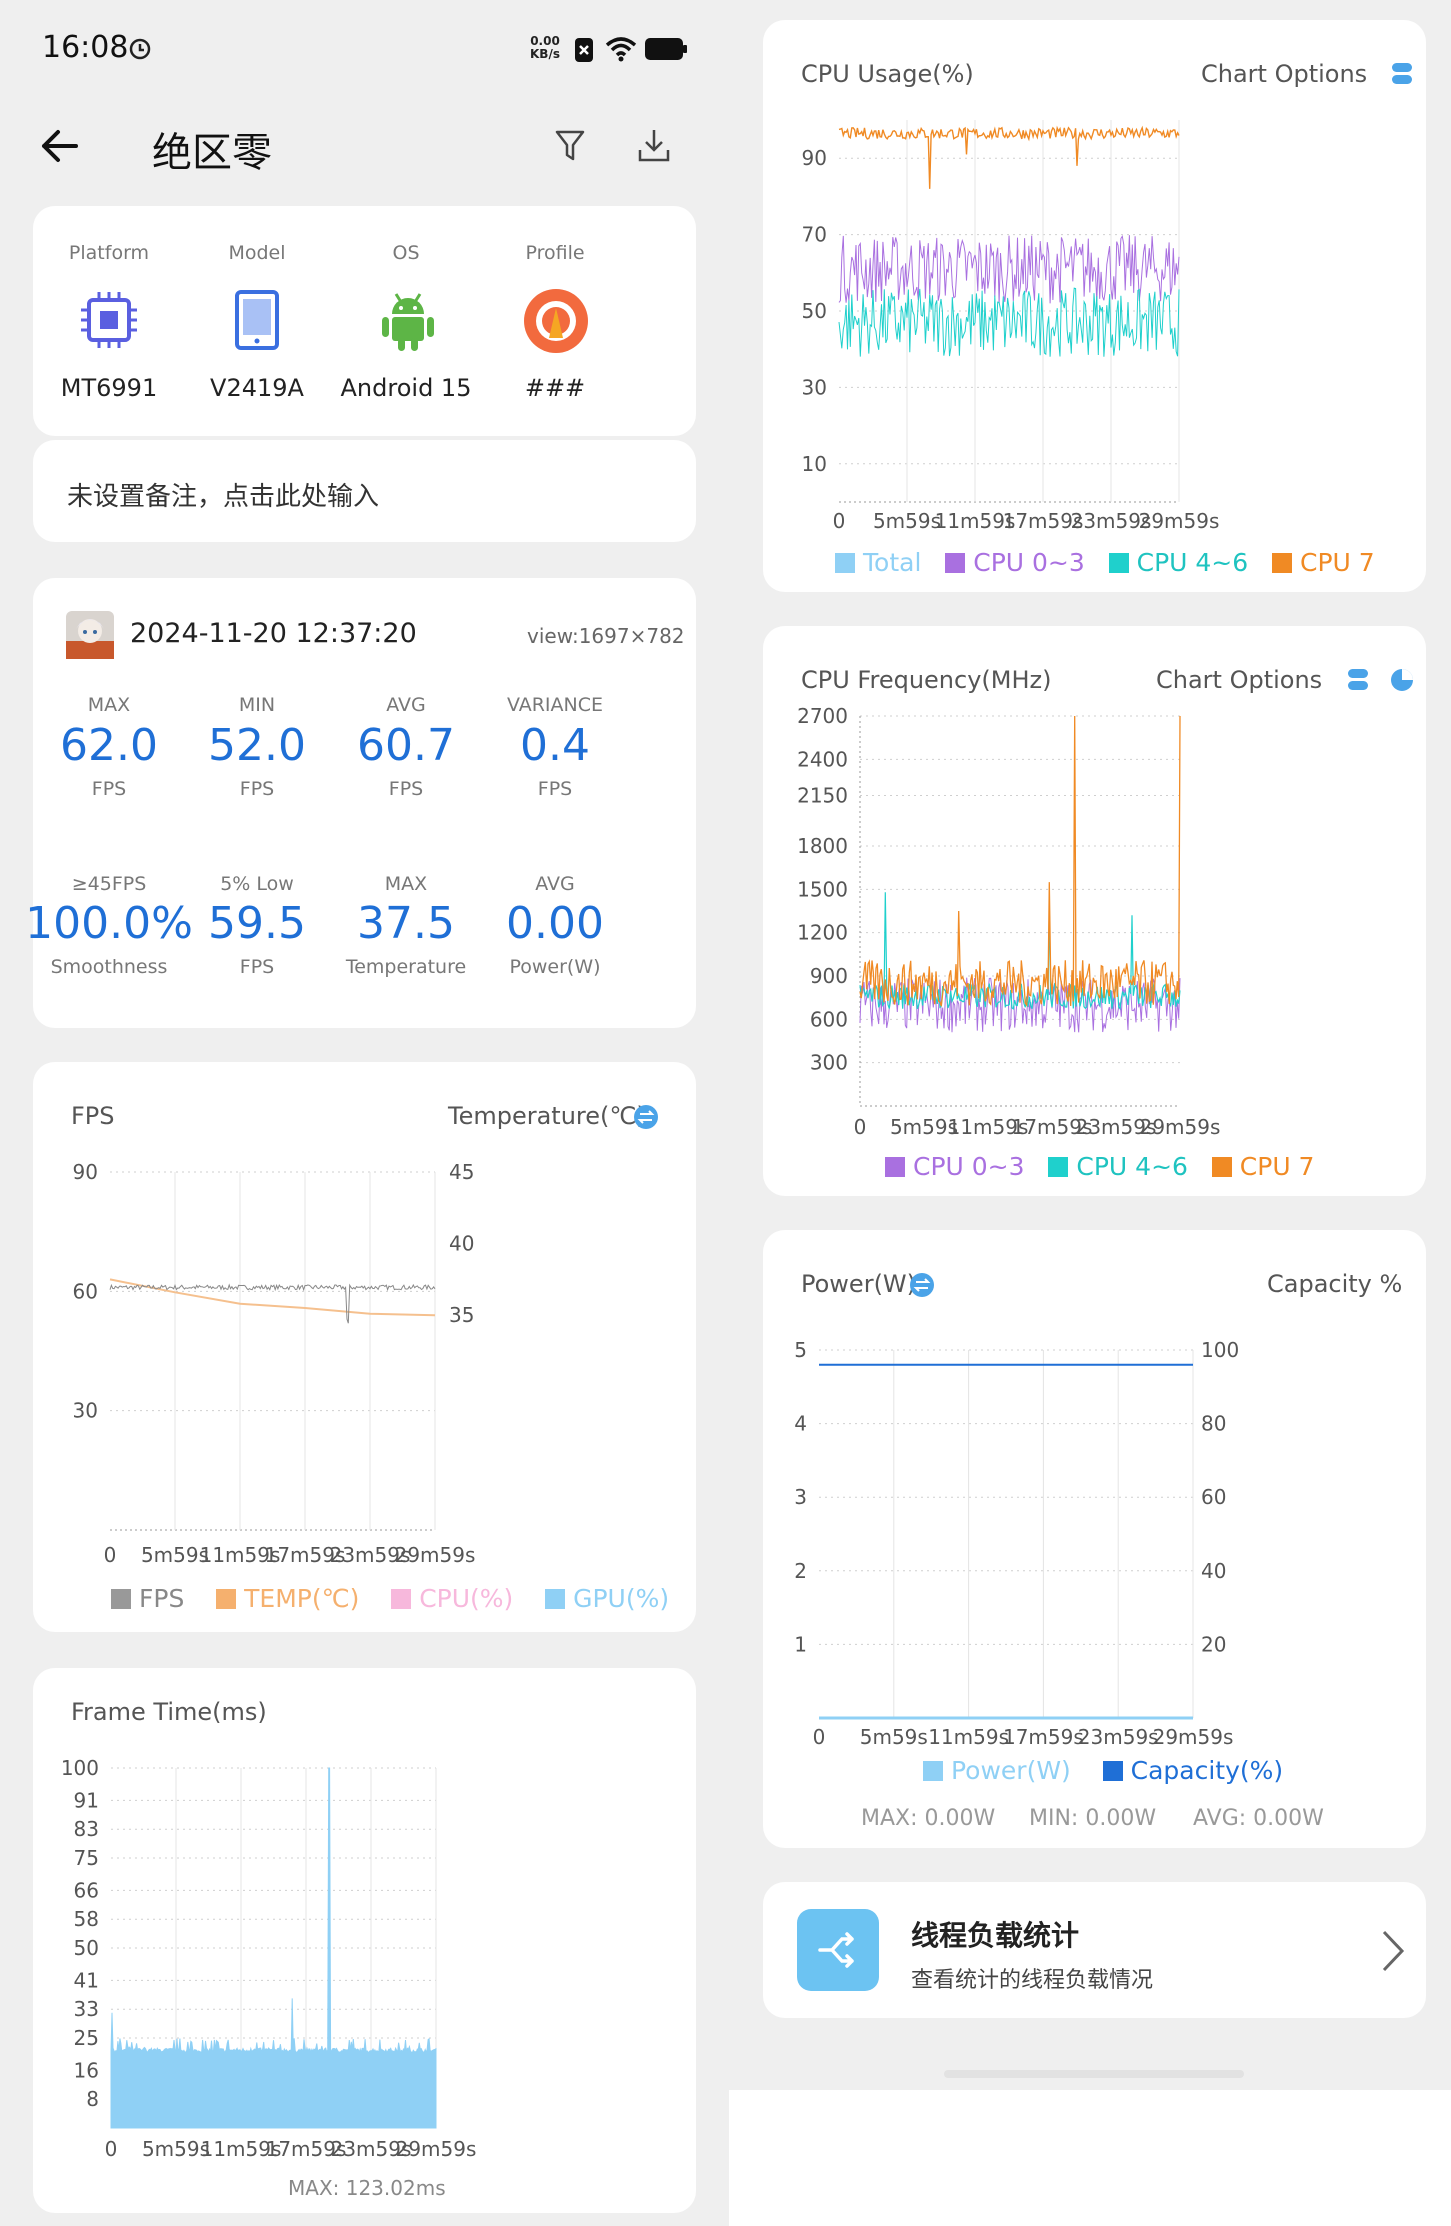 This screenshot has height=2226, width=1451. I want to click on pw-x-tick: 17m59s, so click(1043, 1737).